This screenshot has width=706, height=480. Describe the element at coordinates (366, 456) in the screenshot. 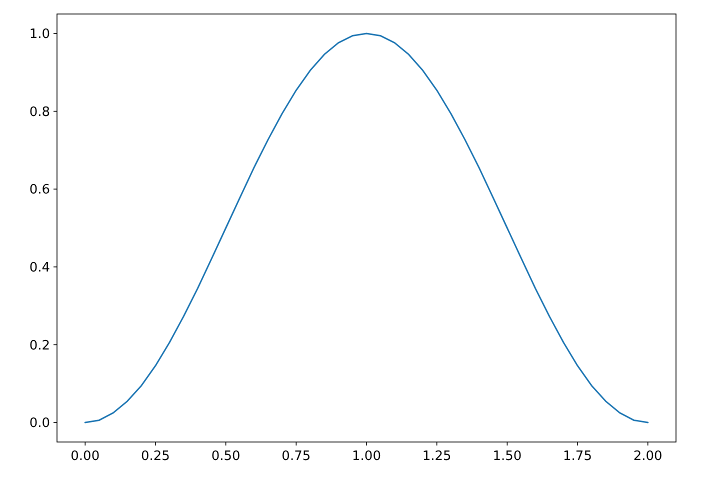

I see `x-tick-label: 1.00` at that location.